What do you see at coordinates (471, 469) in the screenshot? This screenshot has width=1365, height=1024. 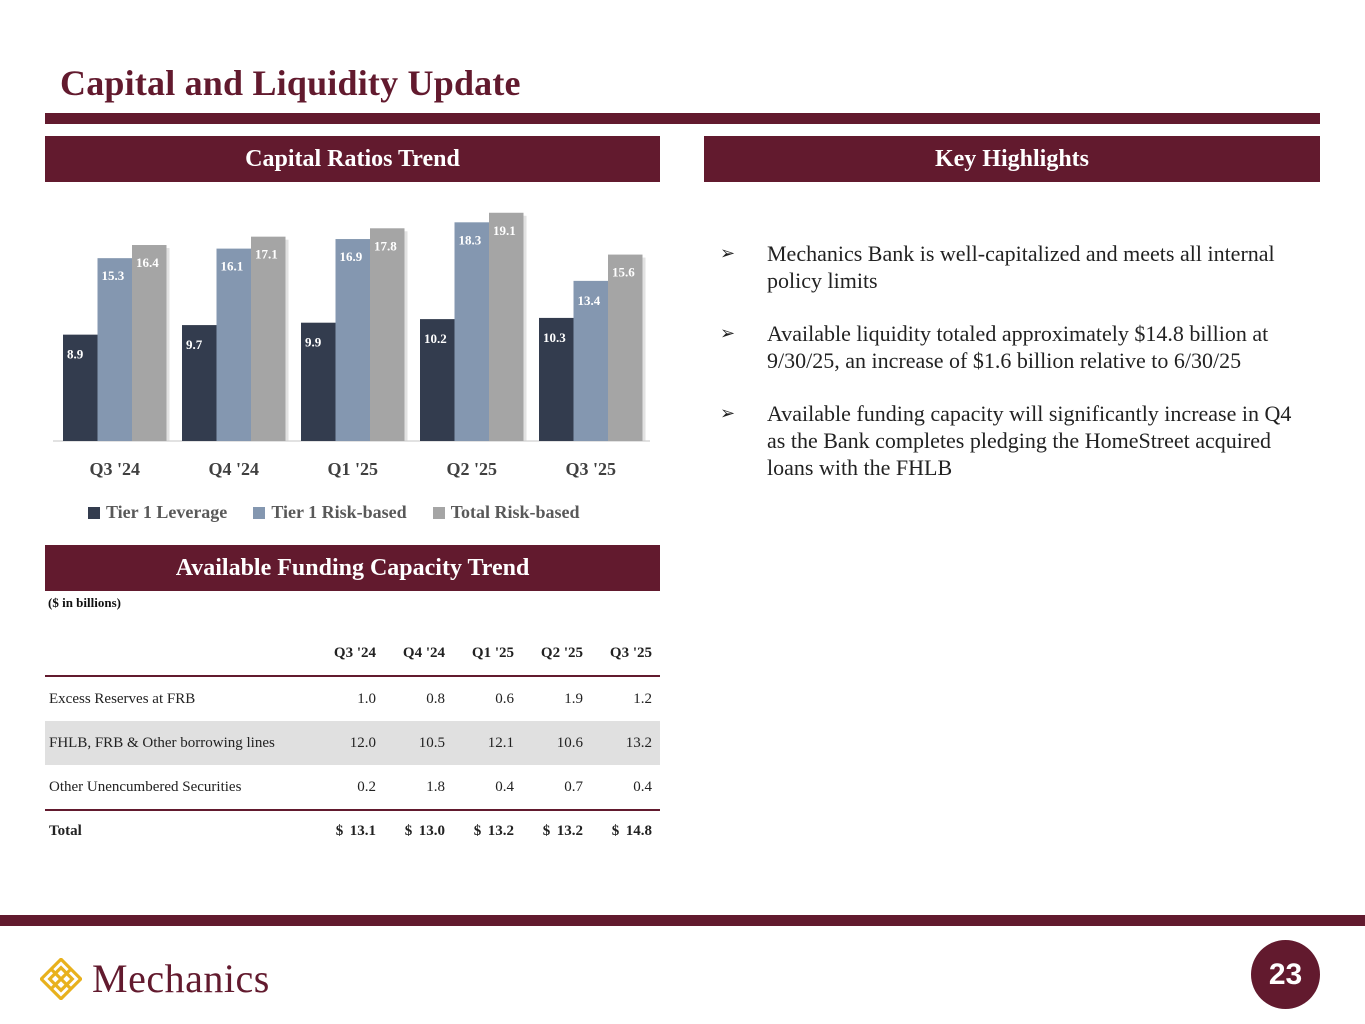 I see `x-tick-label: Q2 '25` at bounding box center [471, 469].